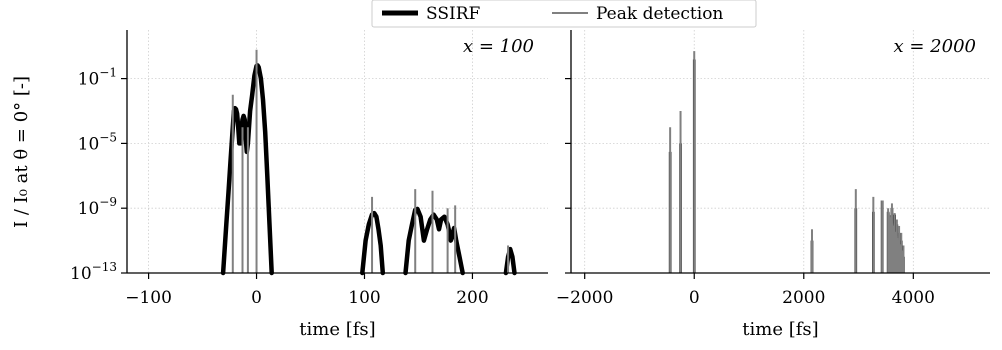  What do you see at coordinates (659, 14) in the screenshot?
I see `legend-label-2: Peak detection` at bounding box center [659, 14].